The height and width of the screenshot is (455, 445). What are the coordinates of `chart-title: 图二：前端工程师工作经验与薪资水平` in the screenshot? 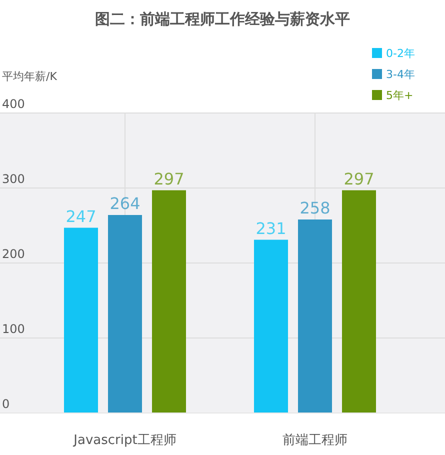 It's located at (222, 19).